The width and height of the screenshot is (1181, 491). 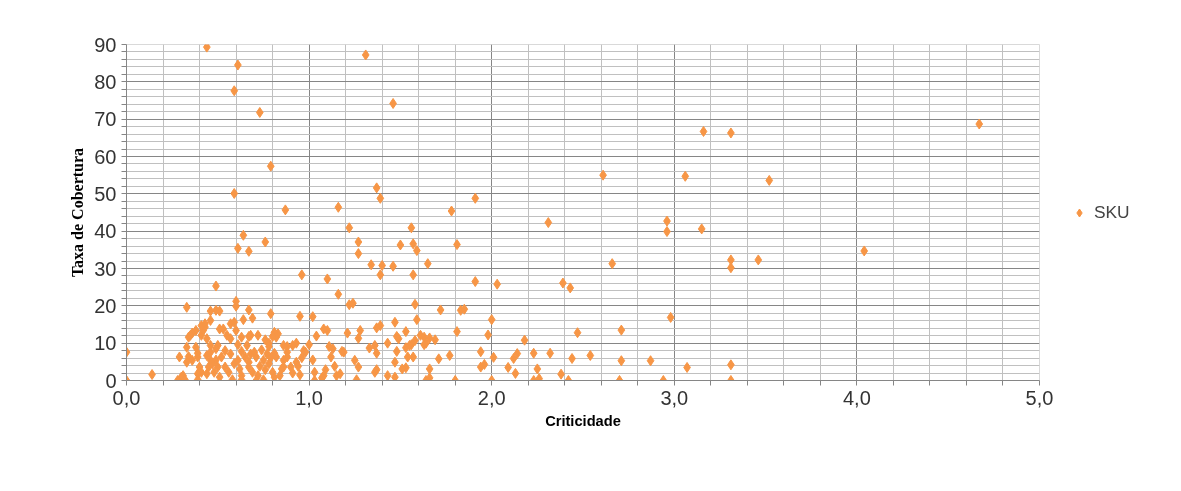 I want to click on x-tick-label: 3,0, so click(x=674, y=397).